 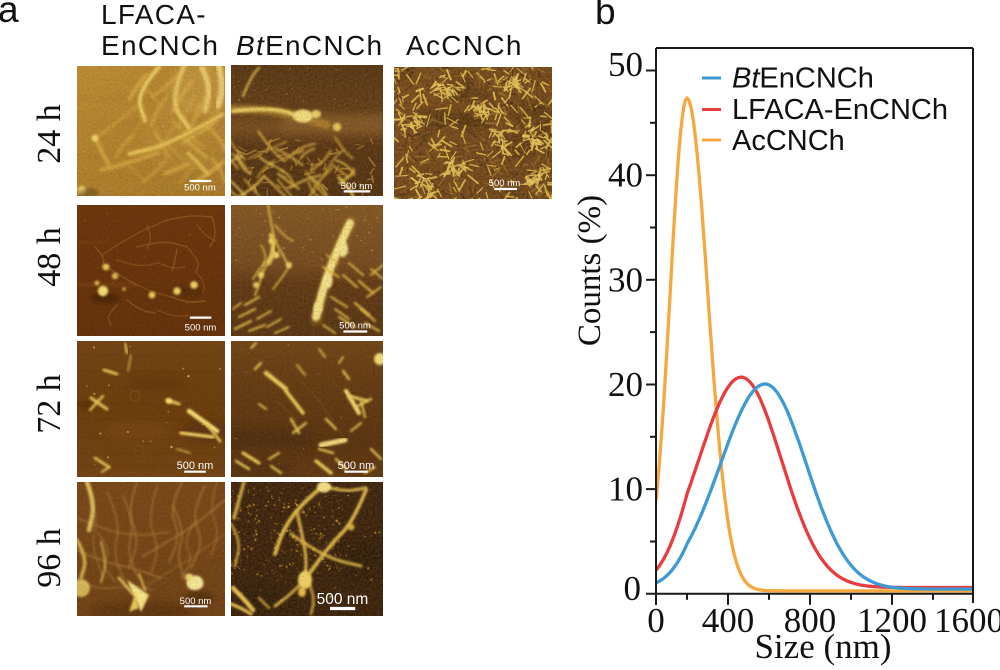 What do you see at coordinates (590, 270) in the screenshot?
I see `svg-text: Counts (%)` at bounding box center [590, 270].